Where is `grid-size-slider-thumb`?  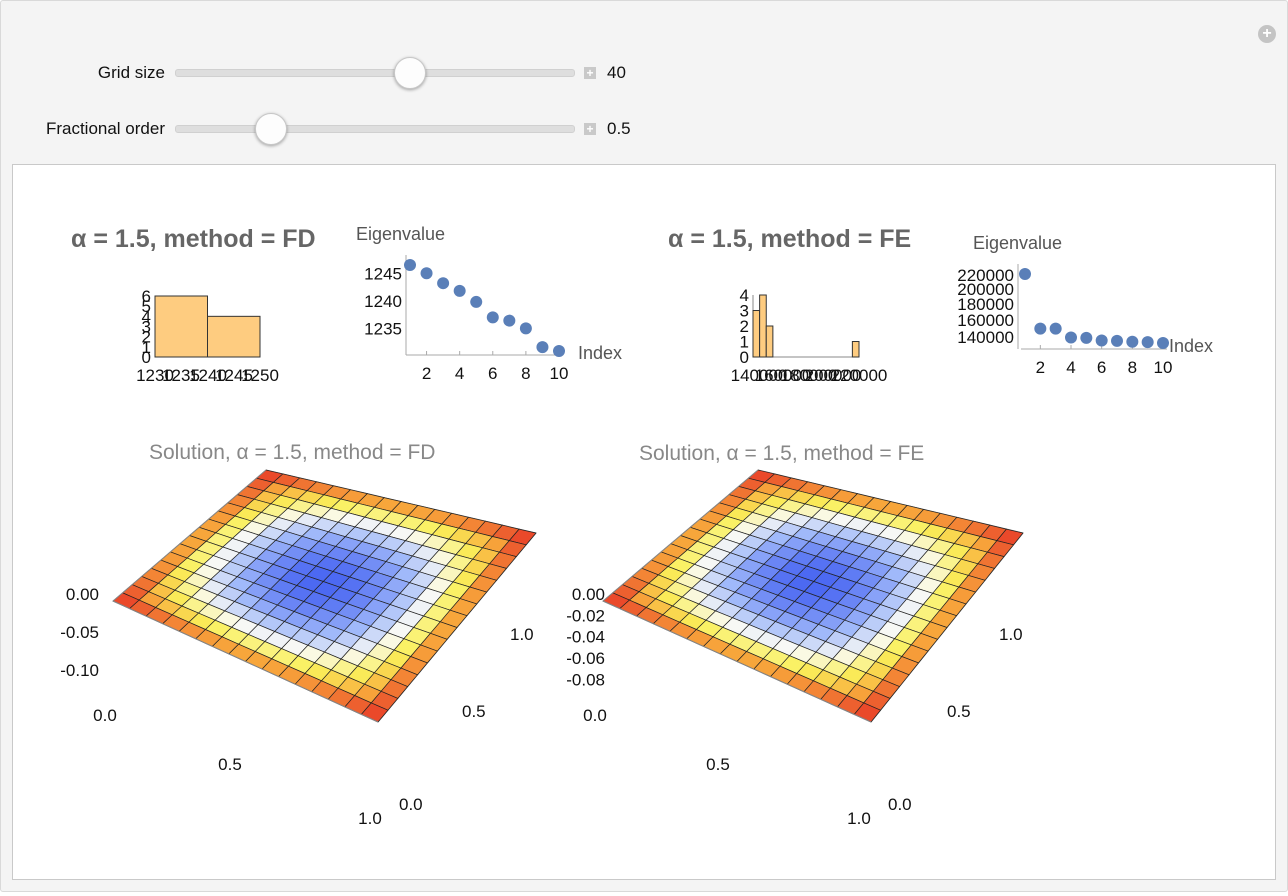 grid-size-slider-thumb is located at coordinates (409, 73).